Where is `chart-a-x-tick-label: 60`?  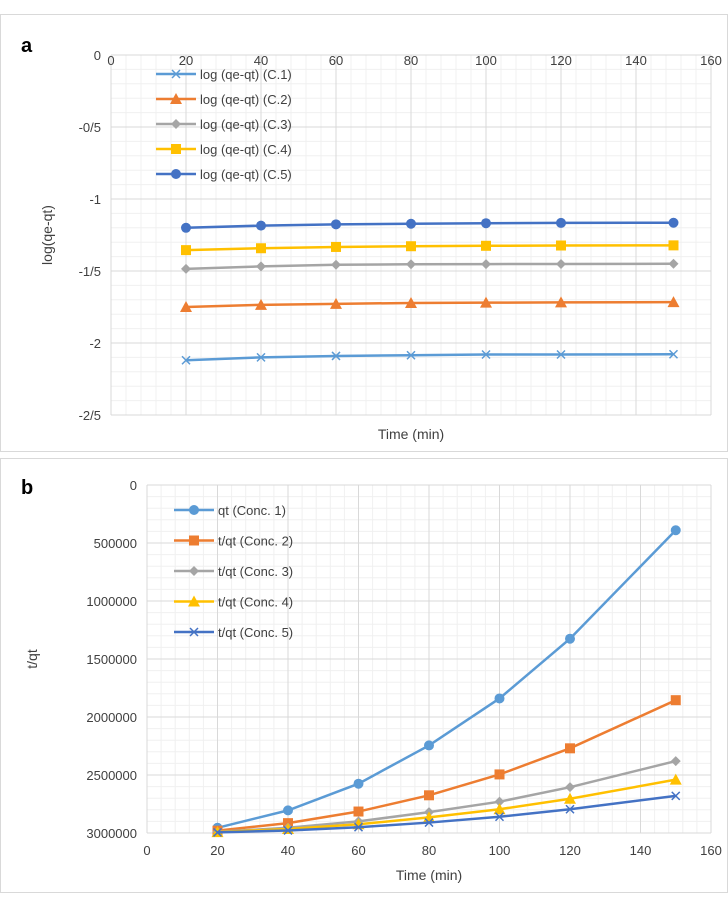
chart-a-x-tick-label: 60 is located at coordinates (336, 60).